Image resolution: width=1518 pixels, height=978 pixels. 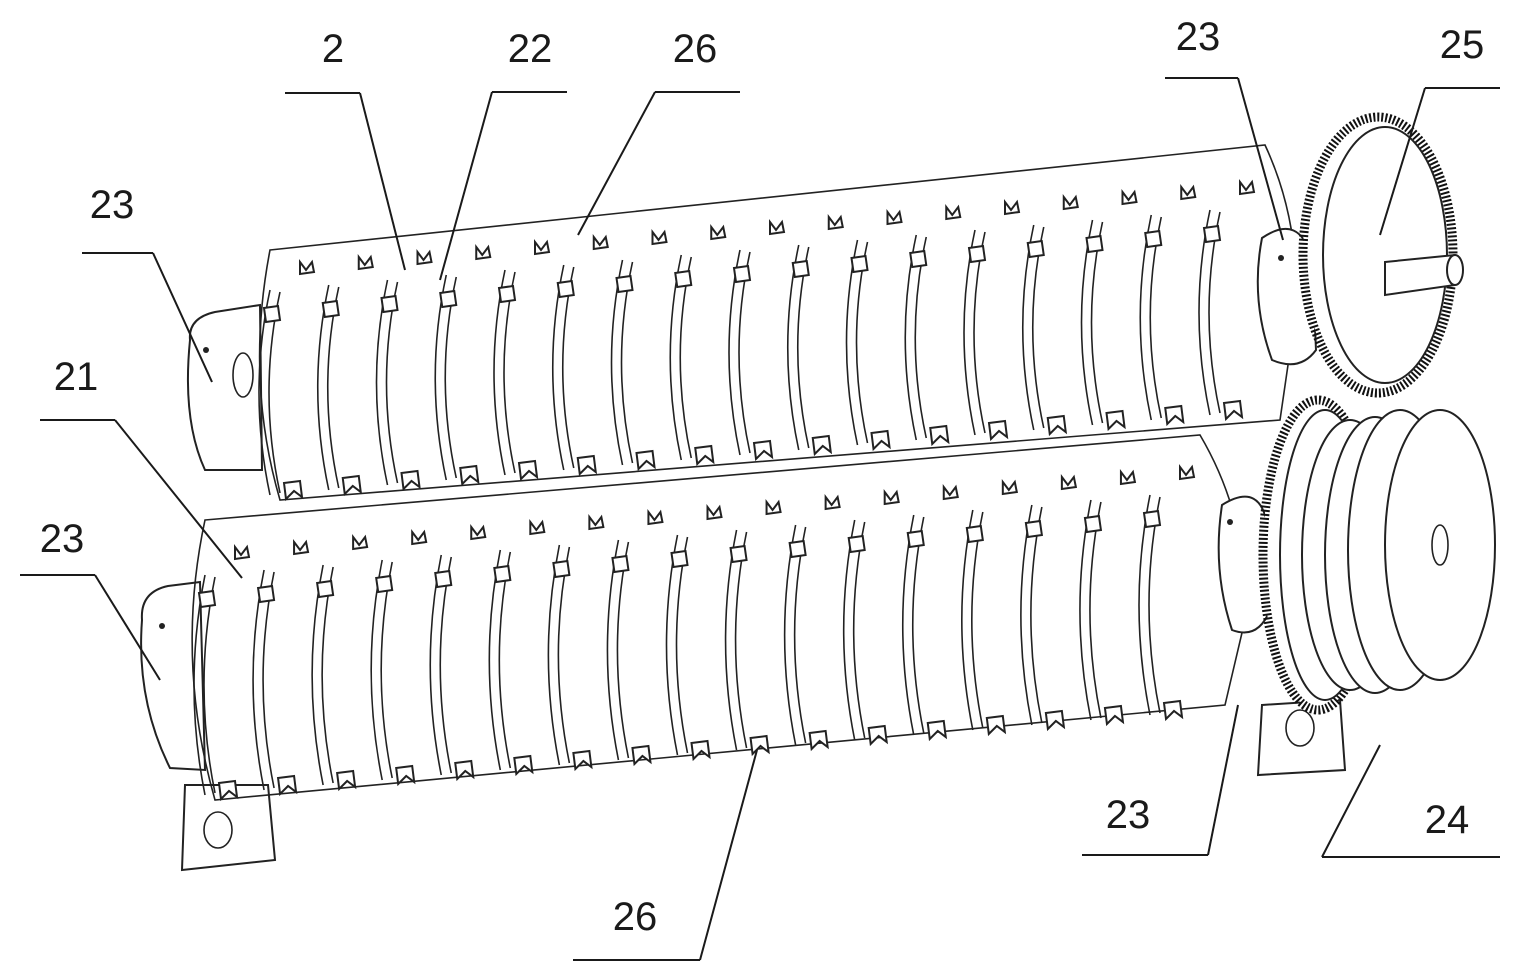 I want to click on lower-right-mount-foot, so click(x=1301, y=737).